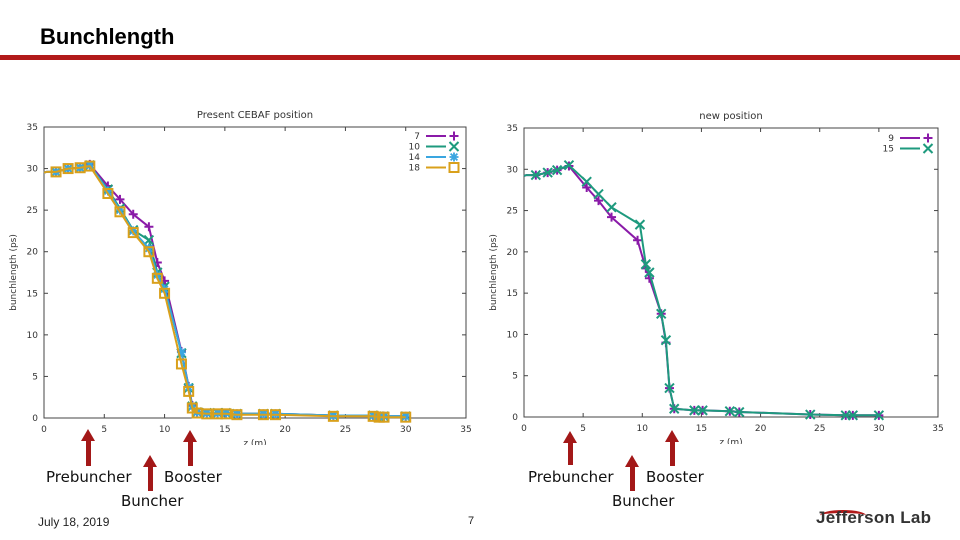 Image resolution: width=960 pixels, height=540 pixels. Describe the element at coordinates (88, 447) in the screenshot. I see `left-prebuncher-arrow` at that location.